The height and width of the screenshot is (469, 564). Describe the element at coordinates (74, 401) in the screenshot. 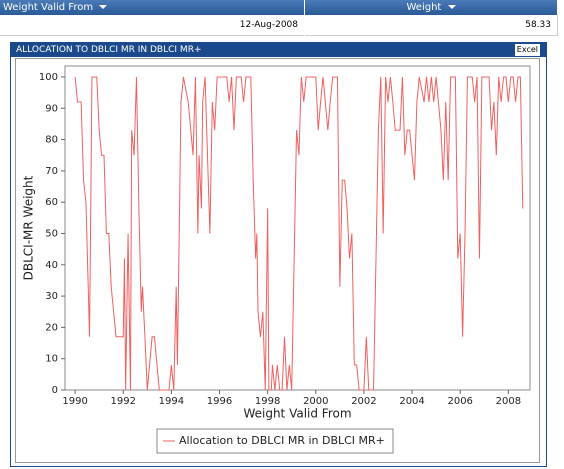

I see `x-tick-label: 1990` at that location.